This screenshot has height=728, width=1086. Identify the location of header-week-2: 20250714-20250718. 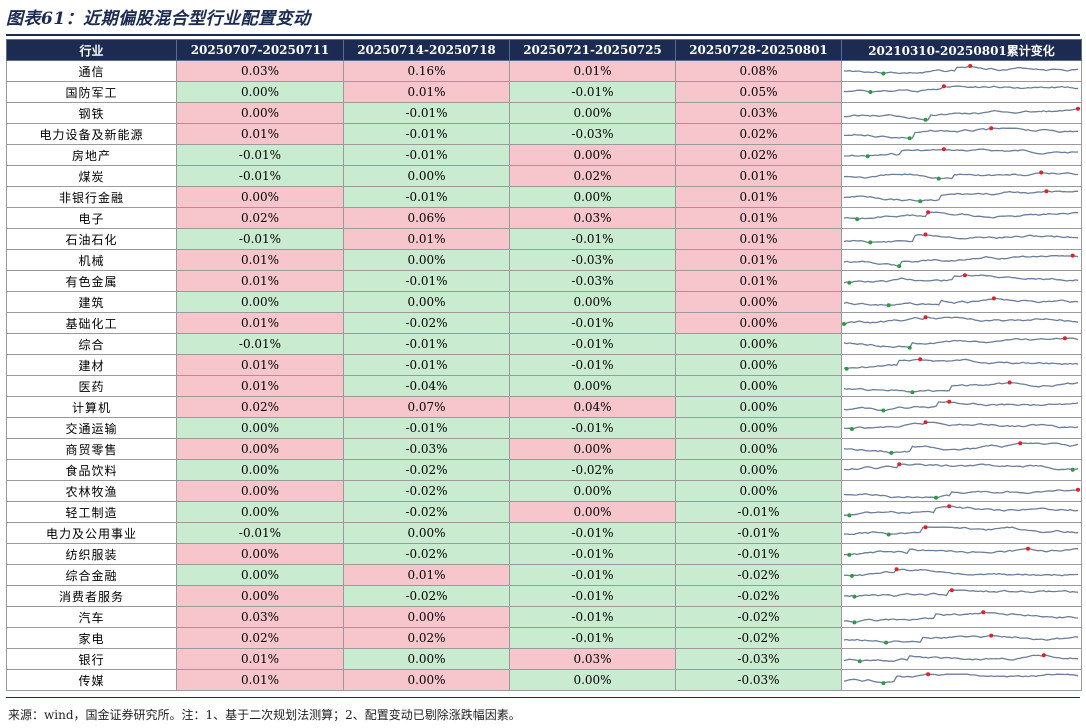
(426, 50).